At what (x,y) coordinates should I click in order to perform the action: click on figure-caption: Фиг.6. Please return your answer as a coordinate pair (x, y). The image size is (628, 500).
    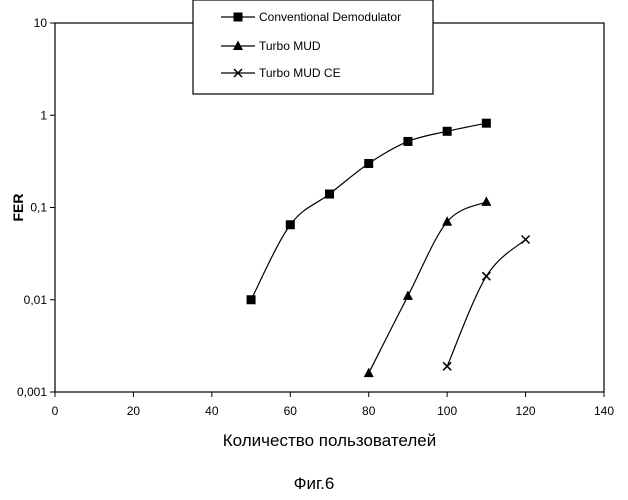
    Looking at the image, I should click on (314, 484).